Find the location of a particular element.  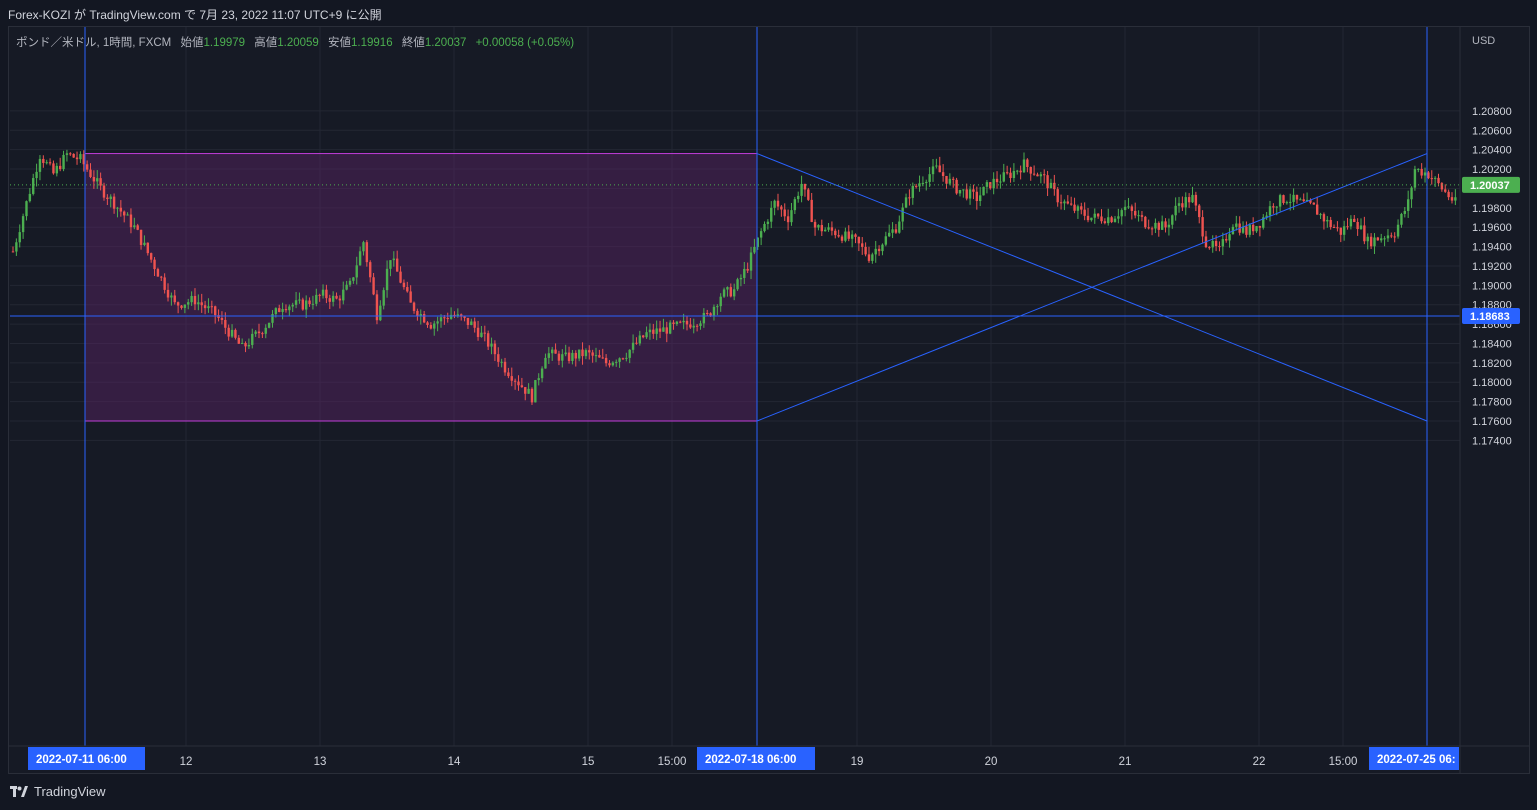

legend-high-label: 高値 is located at coordinates (266, 43).